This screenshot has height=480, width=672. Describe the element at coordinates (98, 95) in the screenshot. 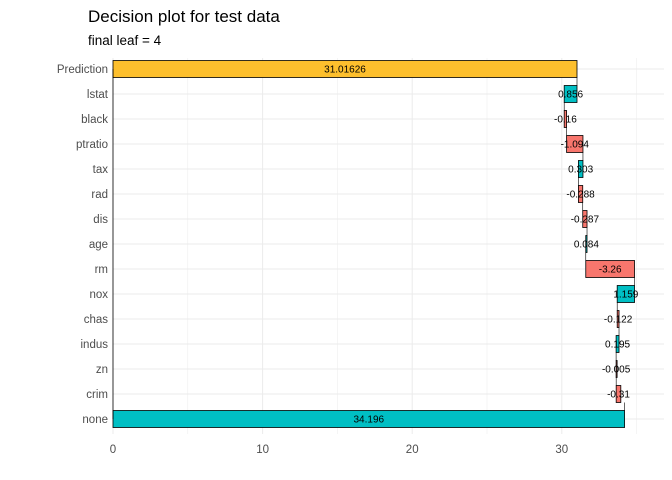

I see `y-label-lstat: lstat` at that location.